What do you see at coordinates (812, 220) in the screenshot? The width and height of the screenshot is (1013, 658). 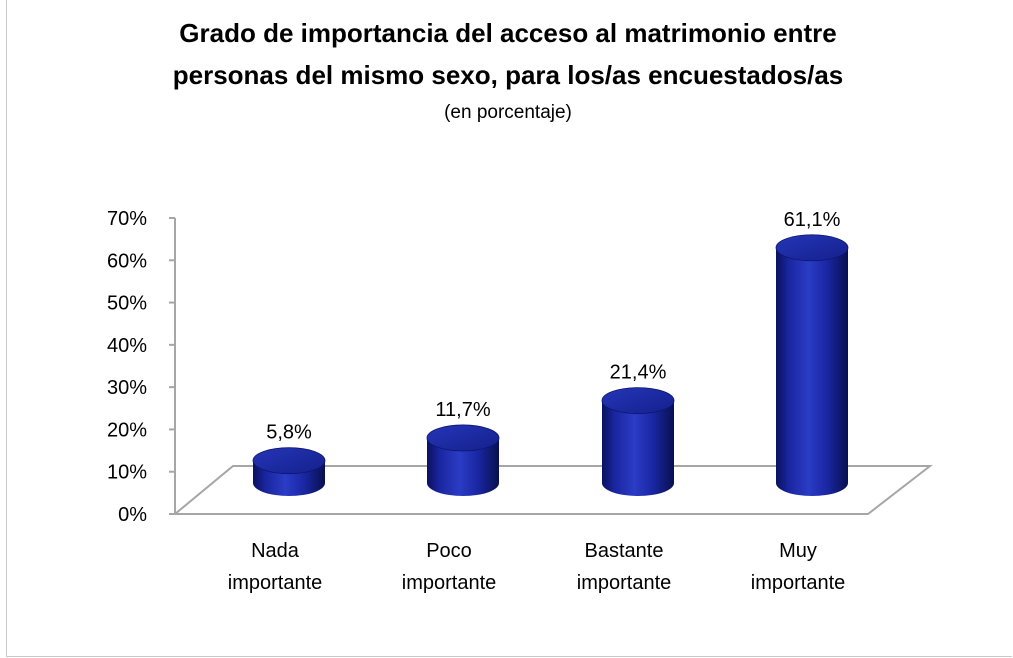 I see `data-label: 61,1%` at bounding box center [812, 220].